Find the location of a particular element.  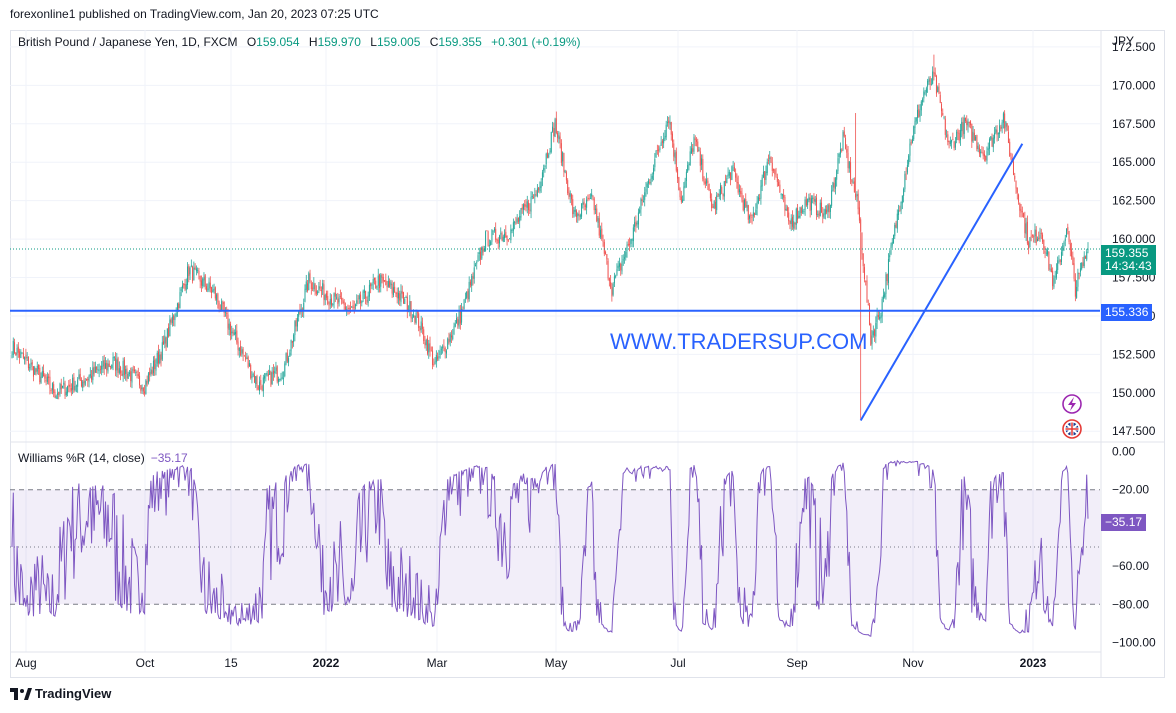

uk-flag-icon is located at coordinates (1072, 429).